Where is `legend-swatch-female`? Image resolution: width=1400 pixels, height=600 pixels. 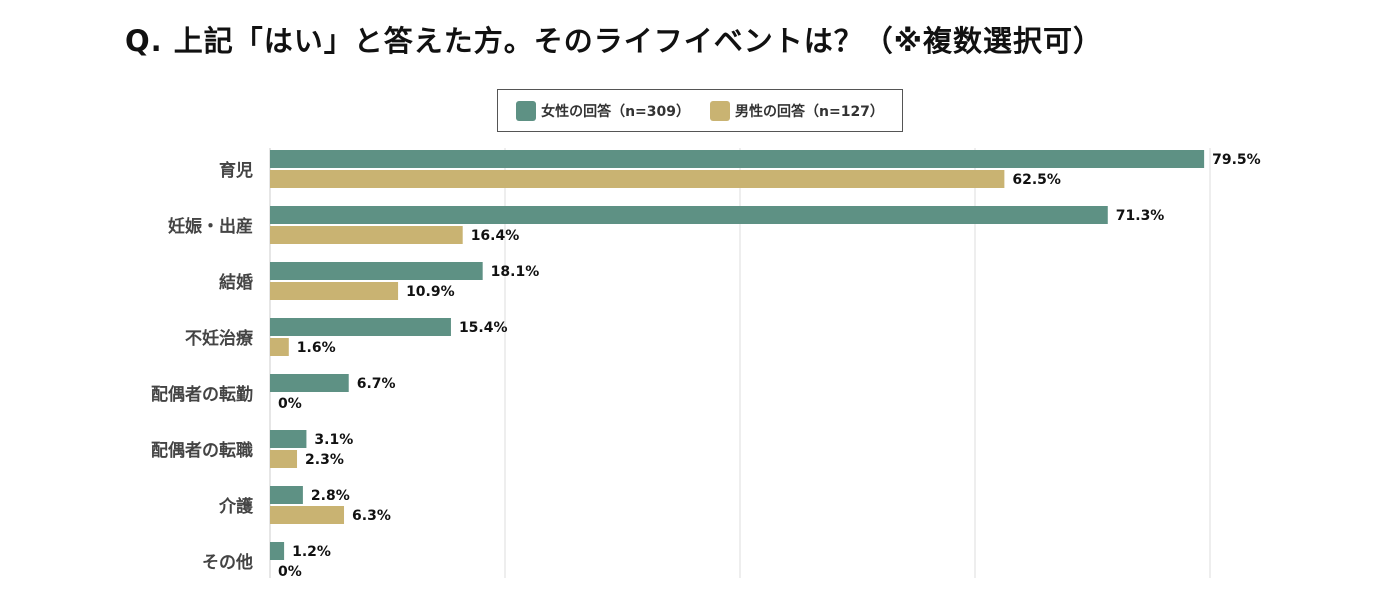
legend-swatch-female is located at coordinates (526, 110).